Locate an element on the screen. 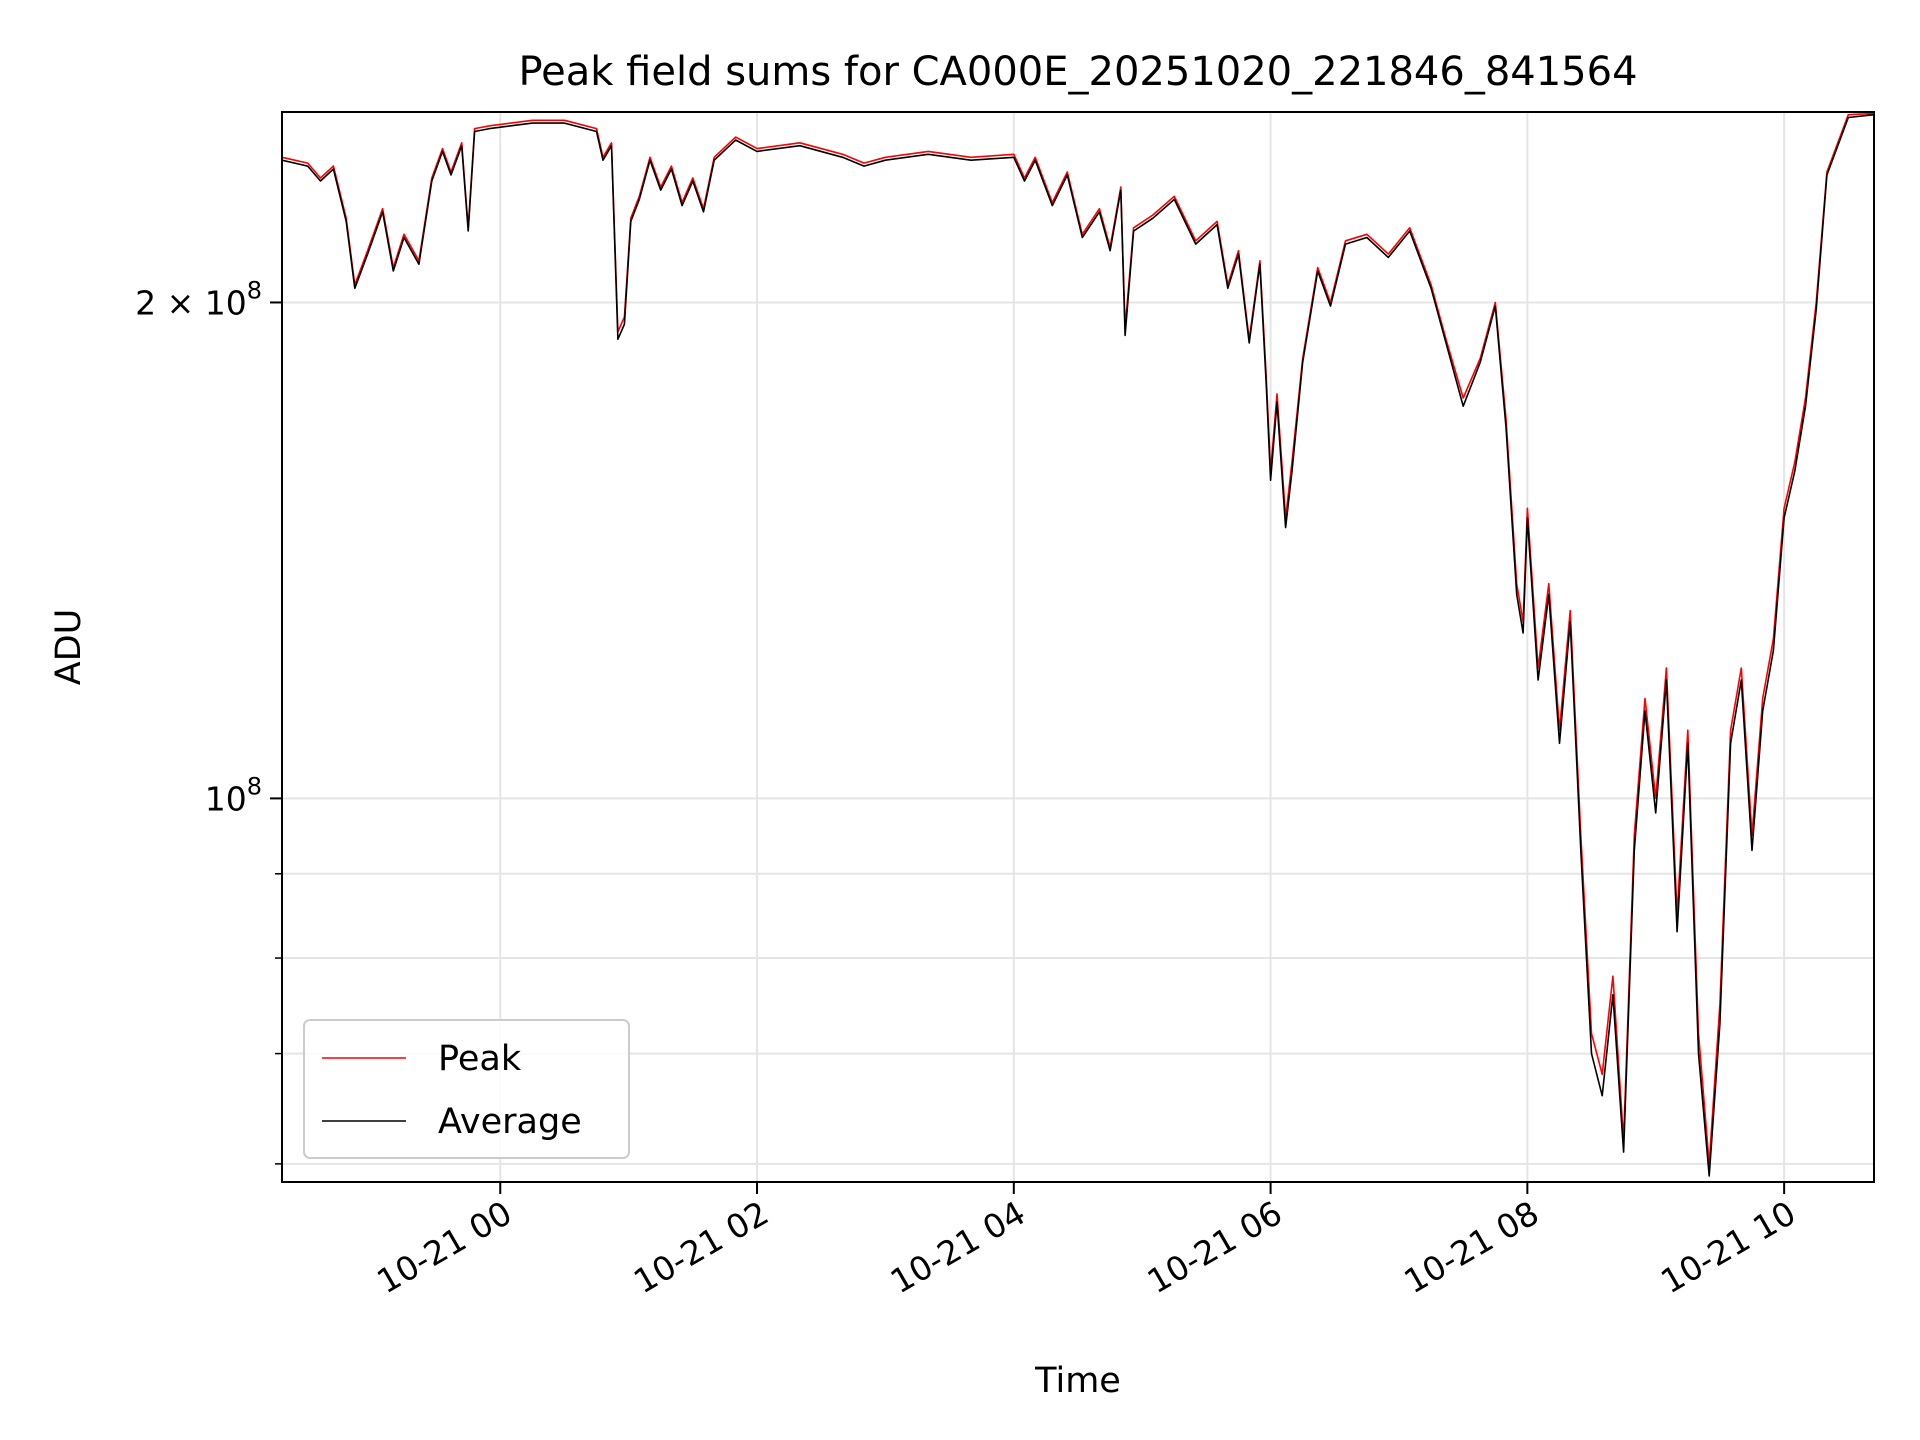 Image resolution: width=1920 pixels, height=1440 pixels. y-axis-label: ADU is located at coordinates (69, 647).